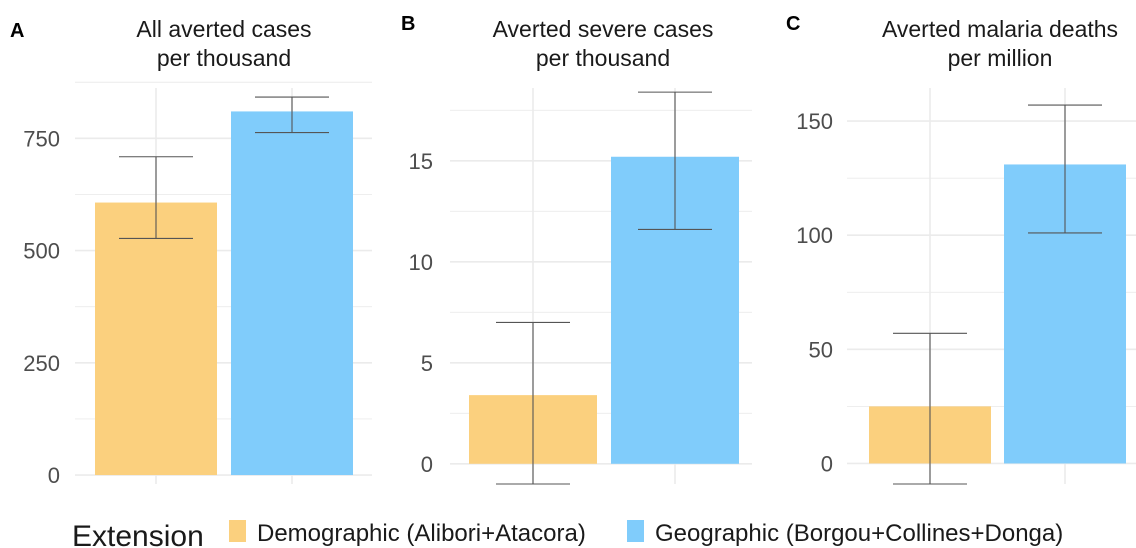  I want to click on panel-label: C, so click(793, 24).